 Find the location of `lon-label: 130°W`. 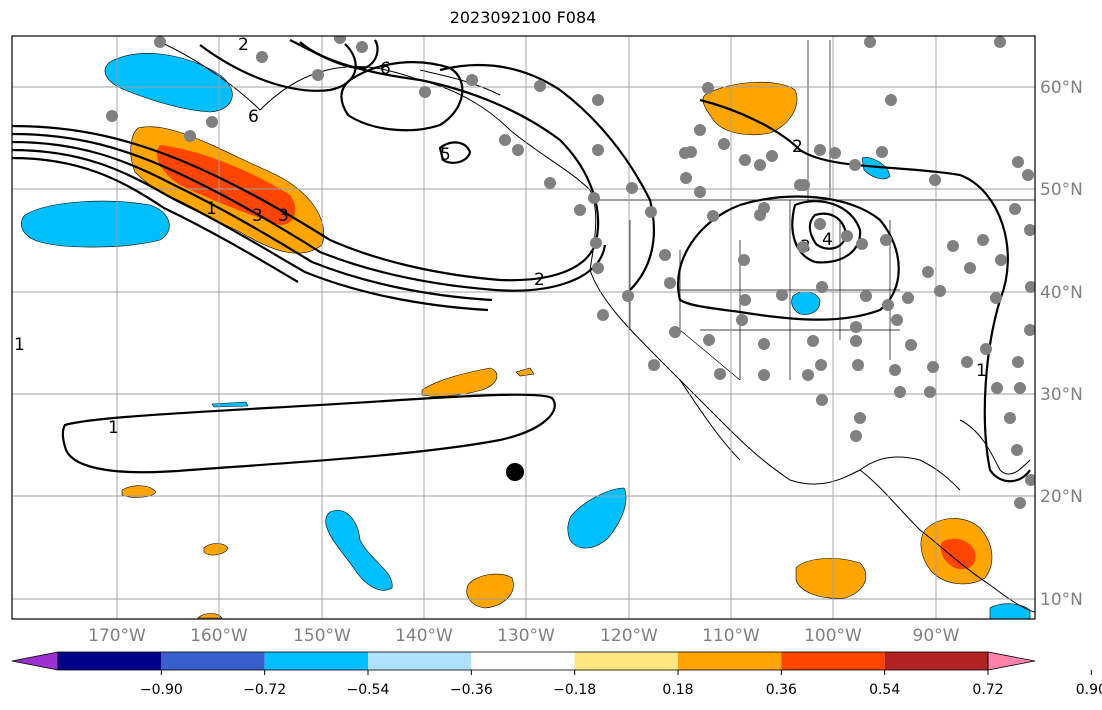

lon-label: 130°W is located at coordinates (526, 636).